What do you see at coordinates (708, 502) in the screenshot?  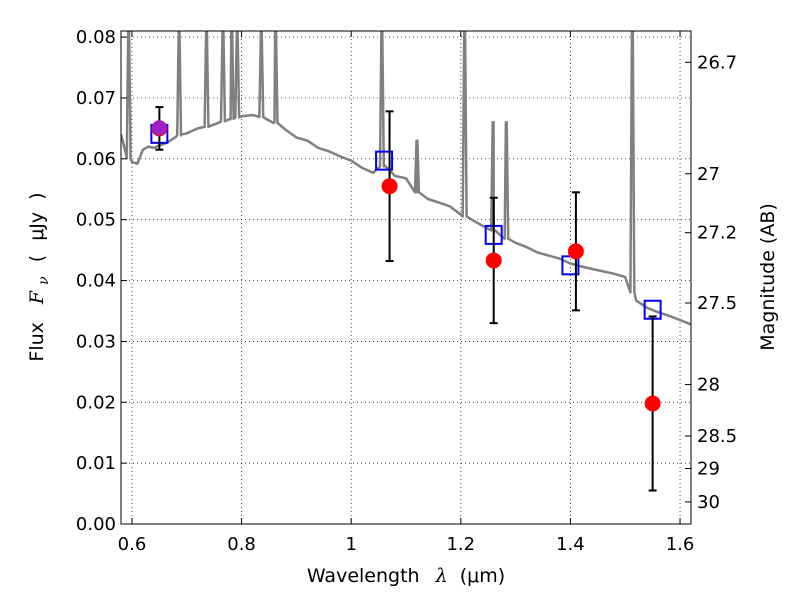 I see `magnitude-tick-label: 30` at bounding box center [708, 502].